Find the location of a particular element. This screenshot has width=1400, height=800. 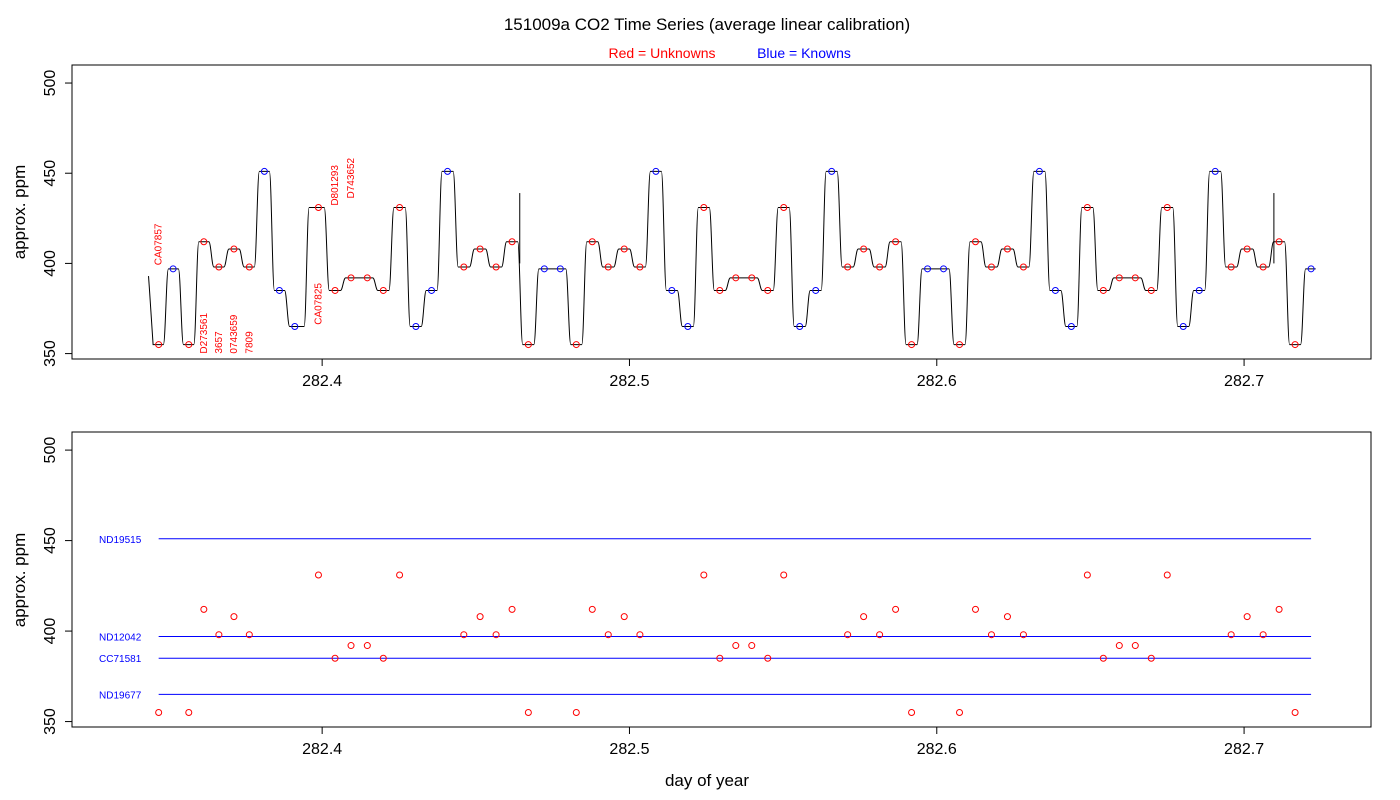

top-x-tick-label: 282.5 is located at coordinates (629, 381).